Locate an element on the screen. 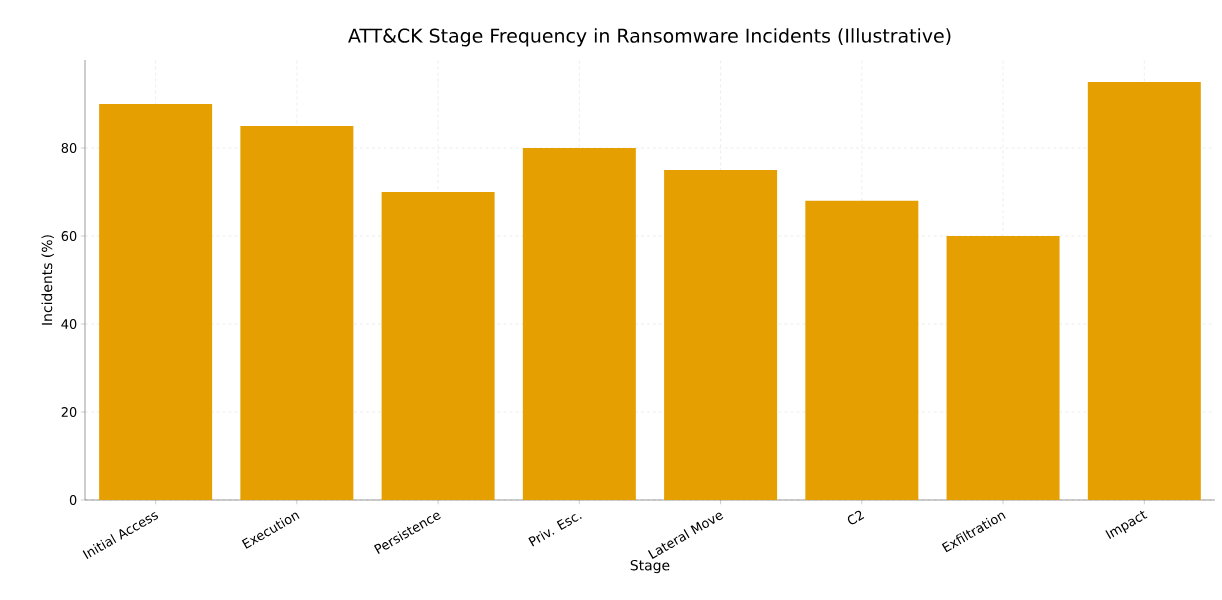 This screenshot has height=600, width=1222. y-tick-label: 60 is located at coordinates (69, 236).